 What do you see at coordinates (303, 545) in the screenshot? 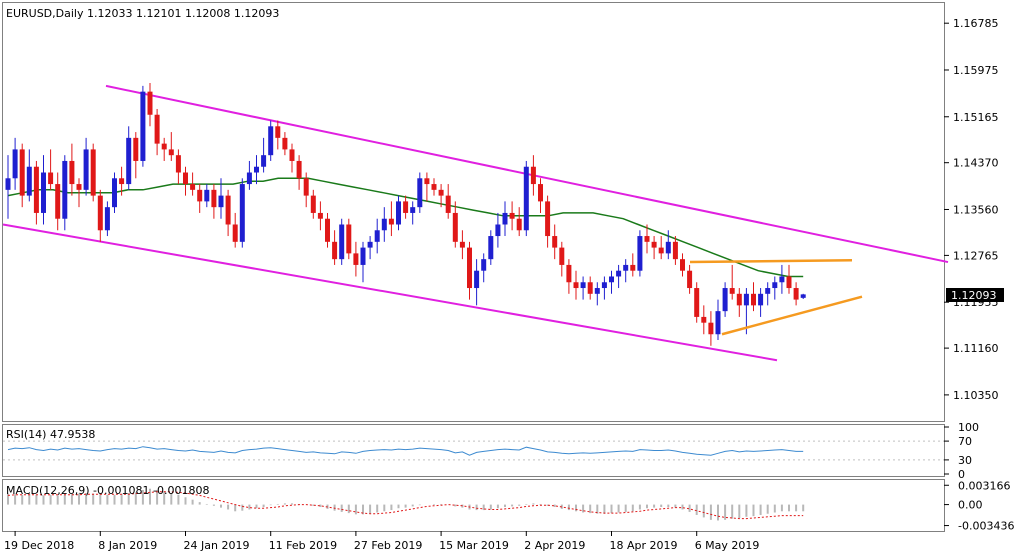
I see `x-tick-label: 11 Feb 2019` at bounding box center [303, 545].